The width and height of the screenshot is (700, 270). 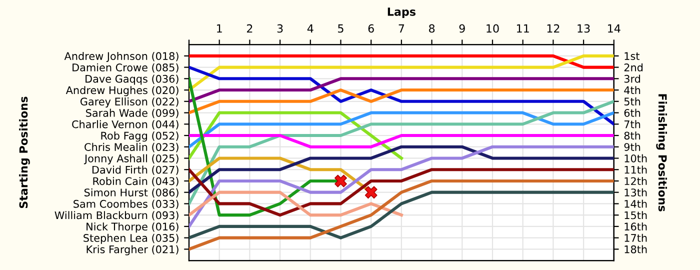 What do you see at coordinates (280, 28) in the screenshot?
I see `x-tick-label: 3` at bounding box center [280, 28].